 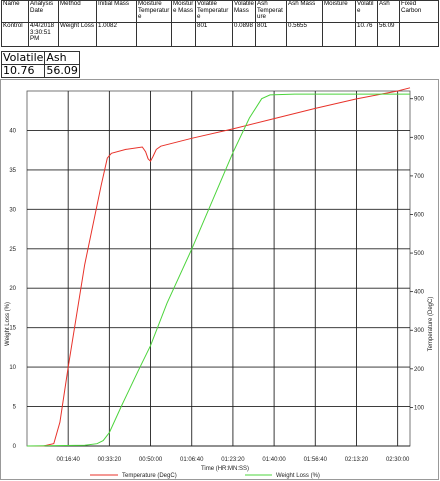 What do you see at coordinates (419, 138) in the screenshot?
I see `y-right-tick-label: 800` at bounding box center [419, 138].